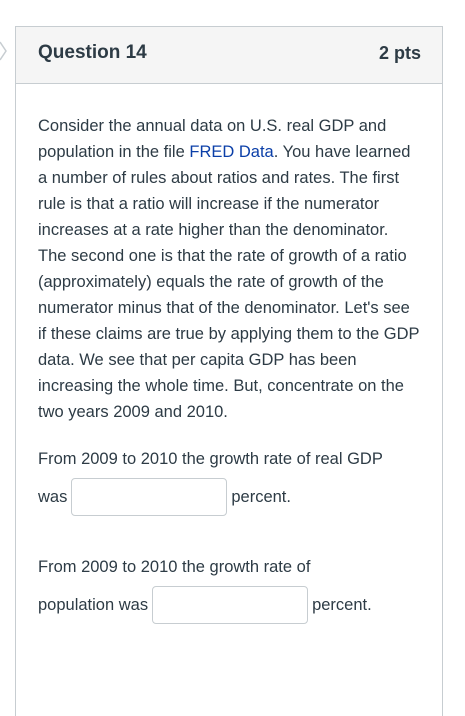 This screenshot has height=716, width=465. I want to click on answer-label-gdp: was, so click(53, 497).